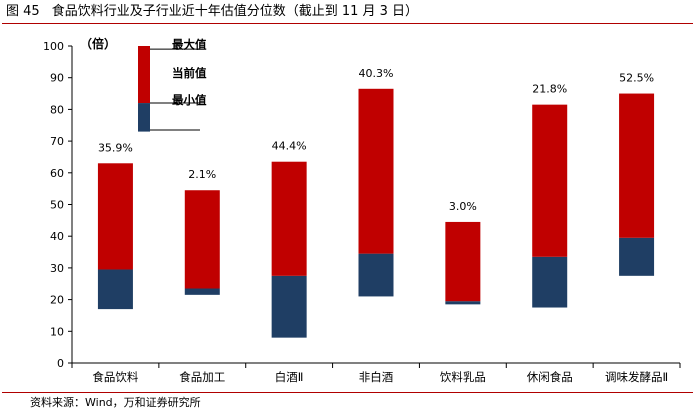 The height and width of the screenshot is (415, 695). I want to click on y-tick-label: 20, so click(57, 300).